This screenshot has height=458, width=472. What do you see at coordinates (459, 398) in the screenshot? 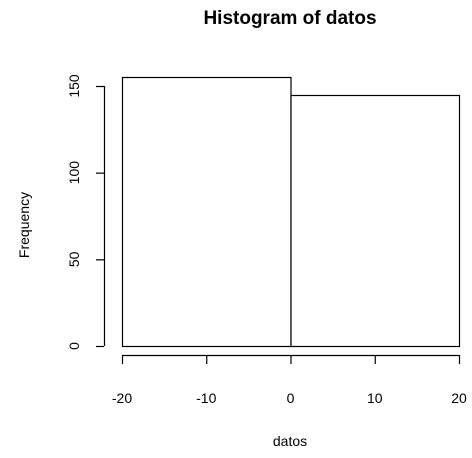
I see `x-tick-label: 20` at bounding box center [459, 398].